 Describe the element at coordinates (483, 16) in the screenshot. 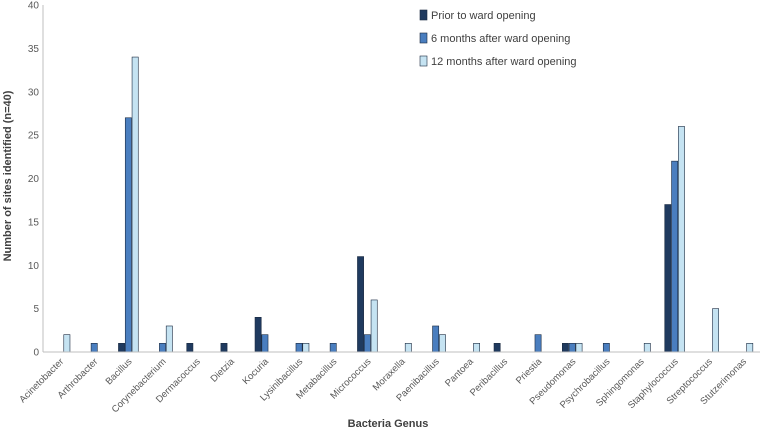

I see `legend-label: Prior to ward opening` at that location.